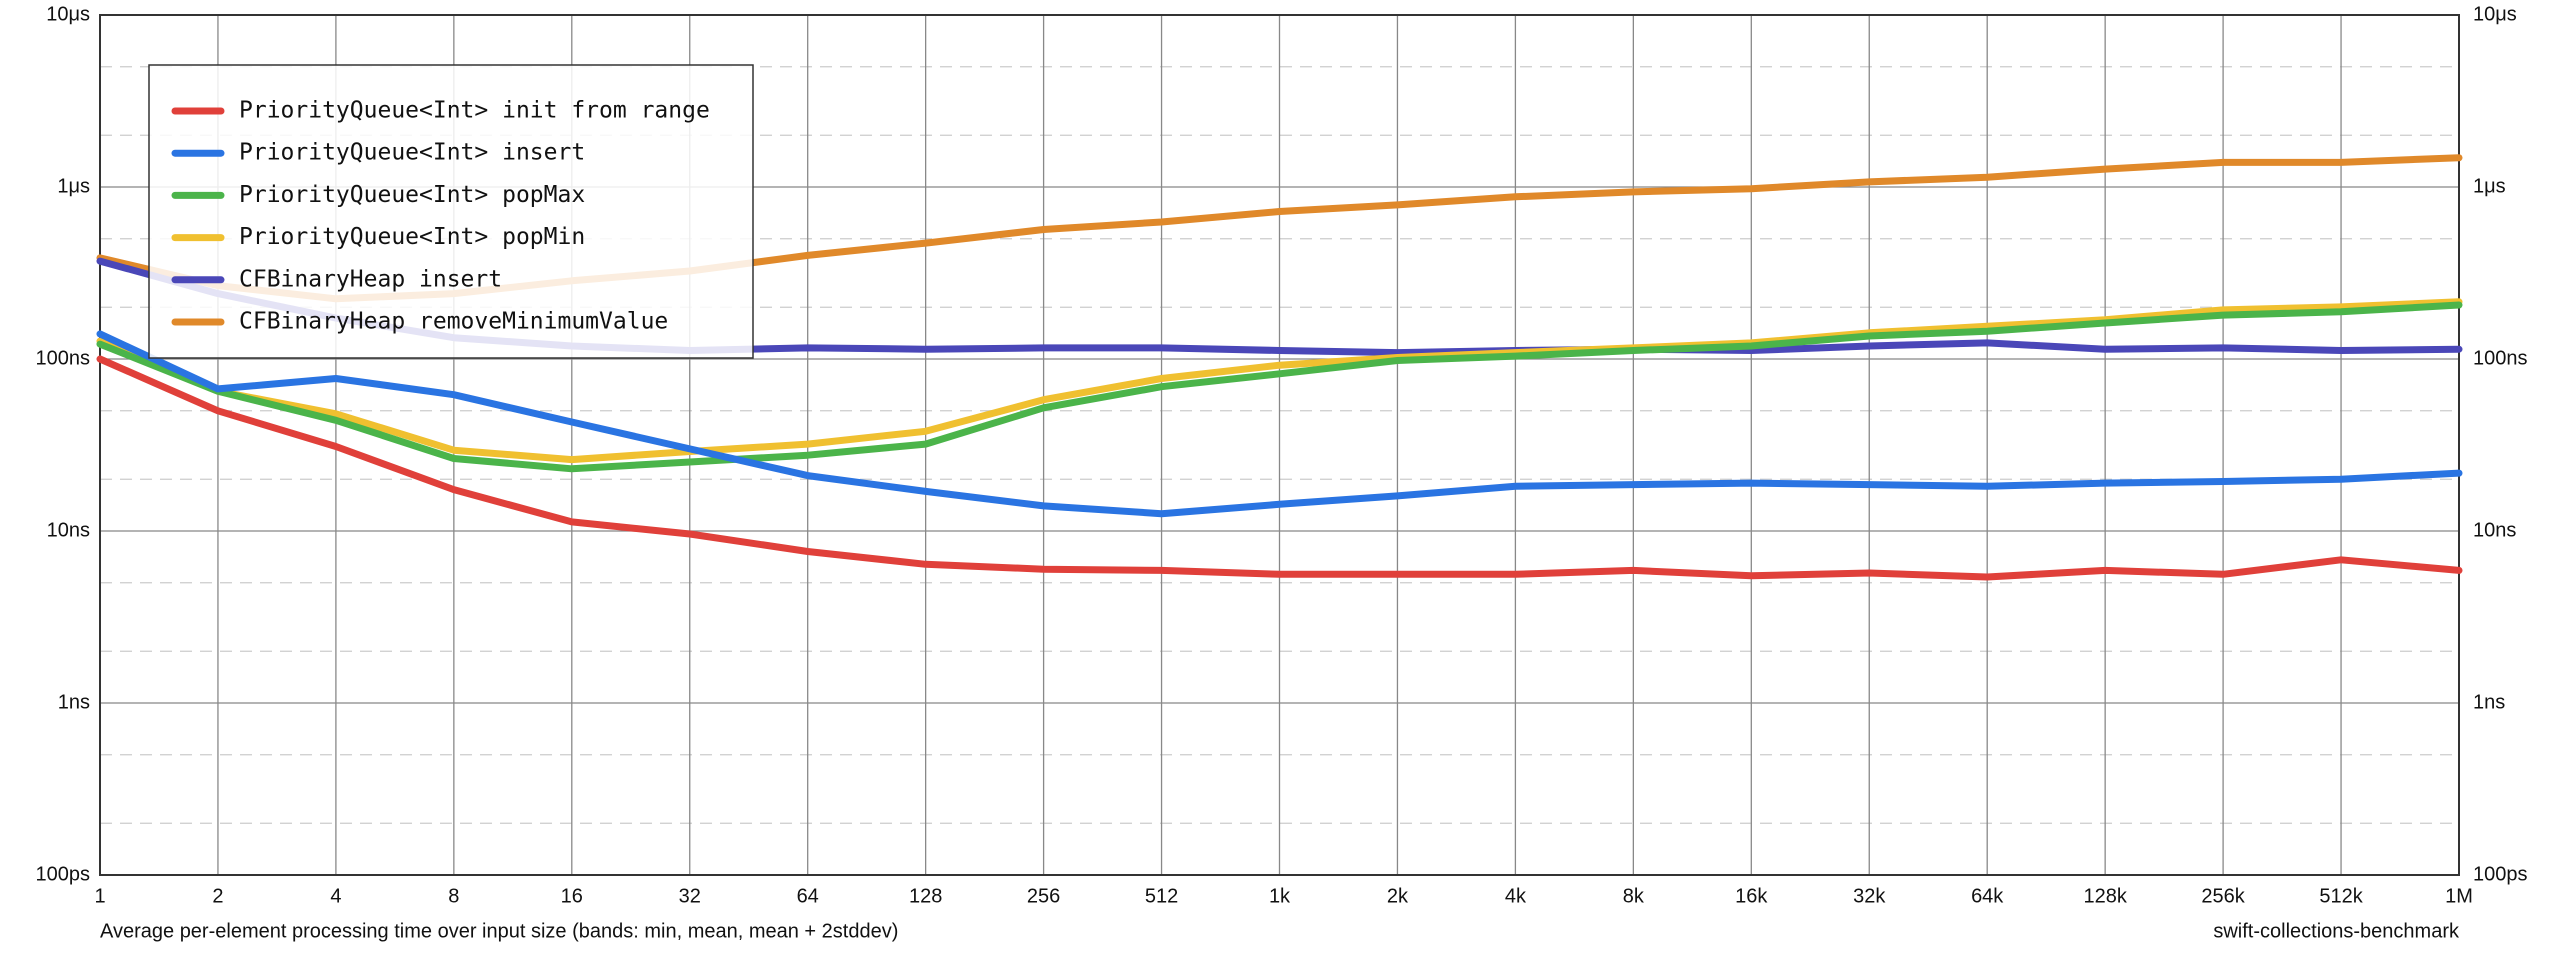 This screenshot has width=2560, height=965. Describe the element at coordinates (1869, 896) in the screenshot. I see `x-tick-label: 32k` at that location.